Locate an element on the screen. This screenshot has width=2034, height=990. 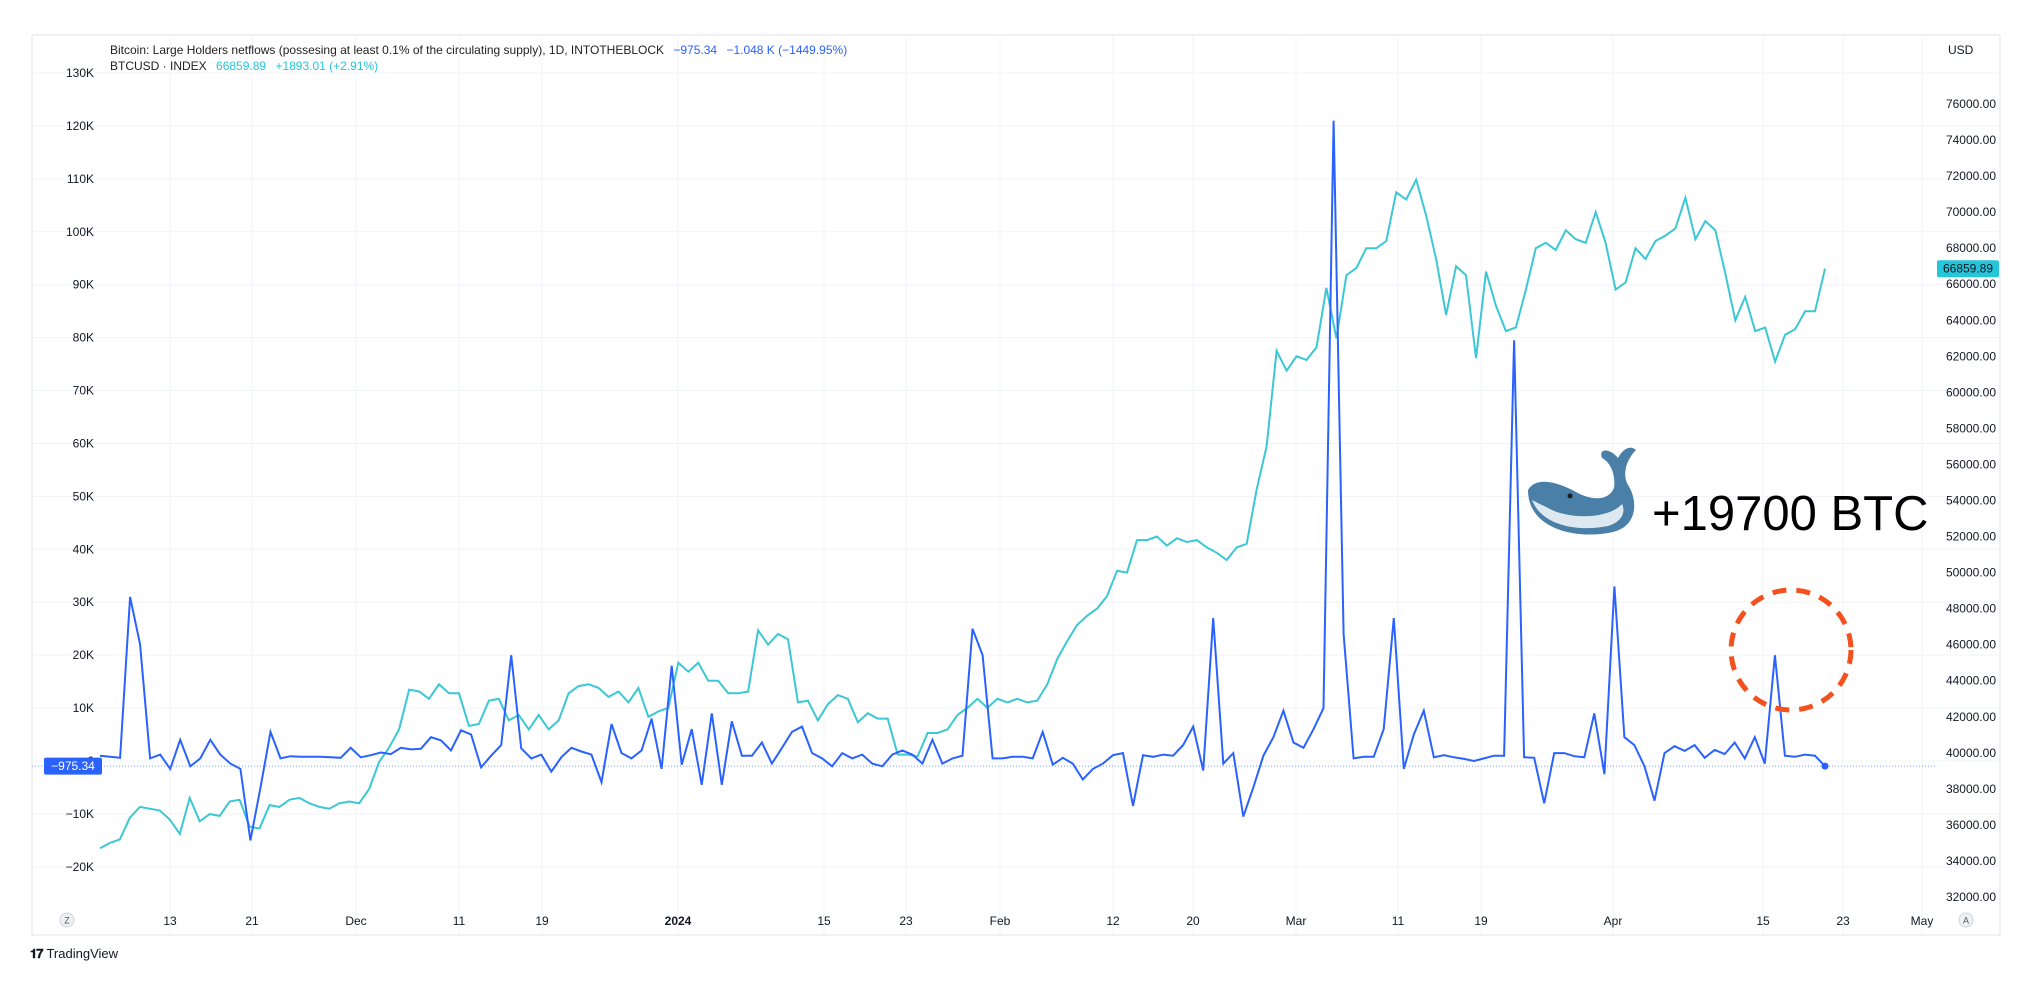
left-axis-scale-button: Z is located at coordinates (67, 920).